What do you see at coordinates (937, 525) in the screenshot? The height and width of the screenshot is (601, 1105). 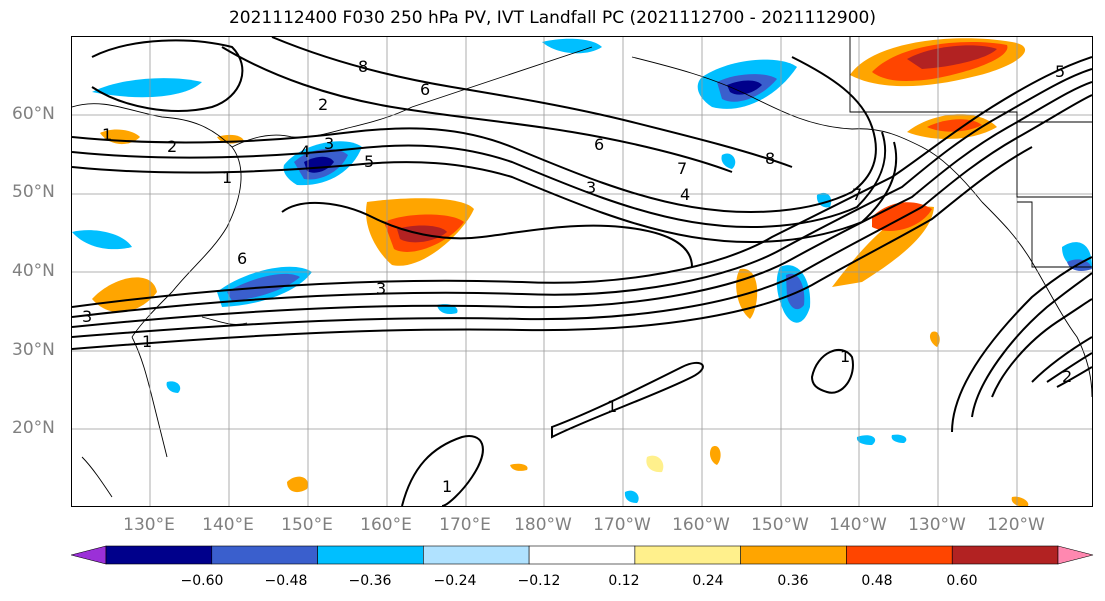 I see `lon-label-130w: 130°W` at bounding box center [937, 525].